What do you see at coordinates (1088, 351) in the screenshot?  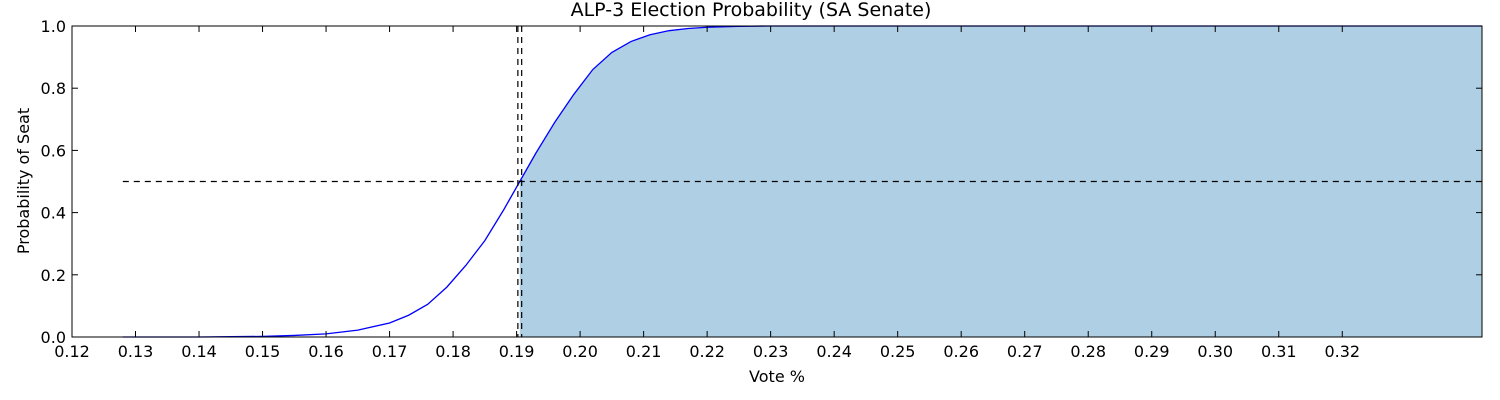 I see `x-tick-label: 0.28` at bounding box center [1088, 351].